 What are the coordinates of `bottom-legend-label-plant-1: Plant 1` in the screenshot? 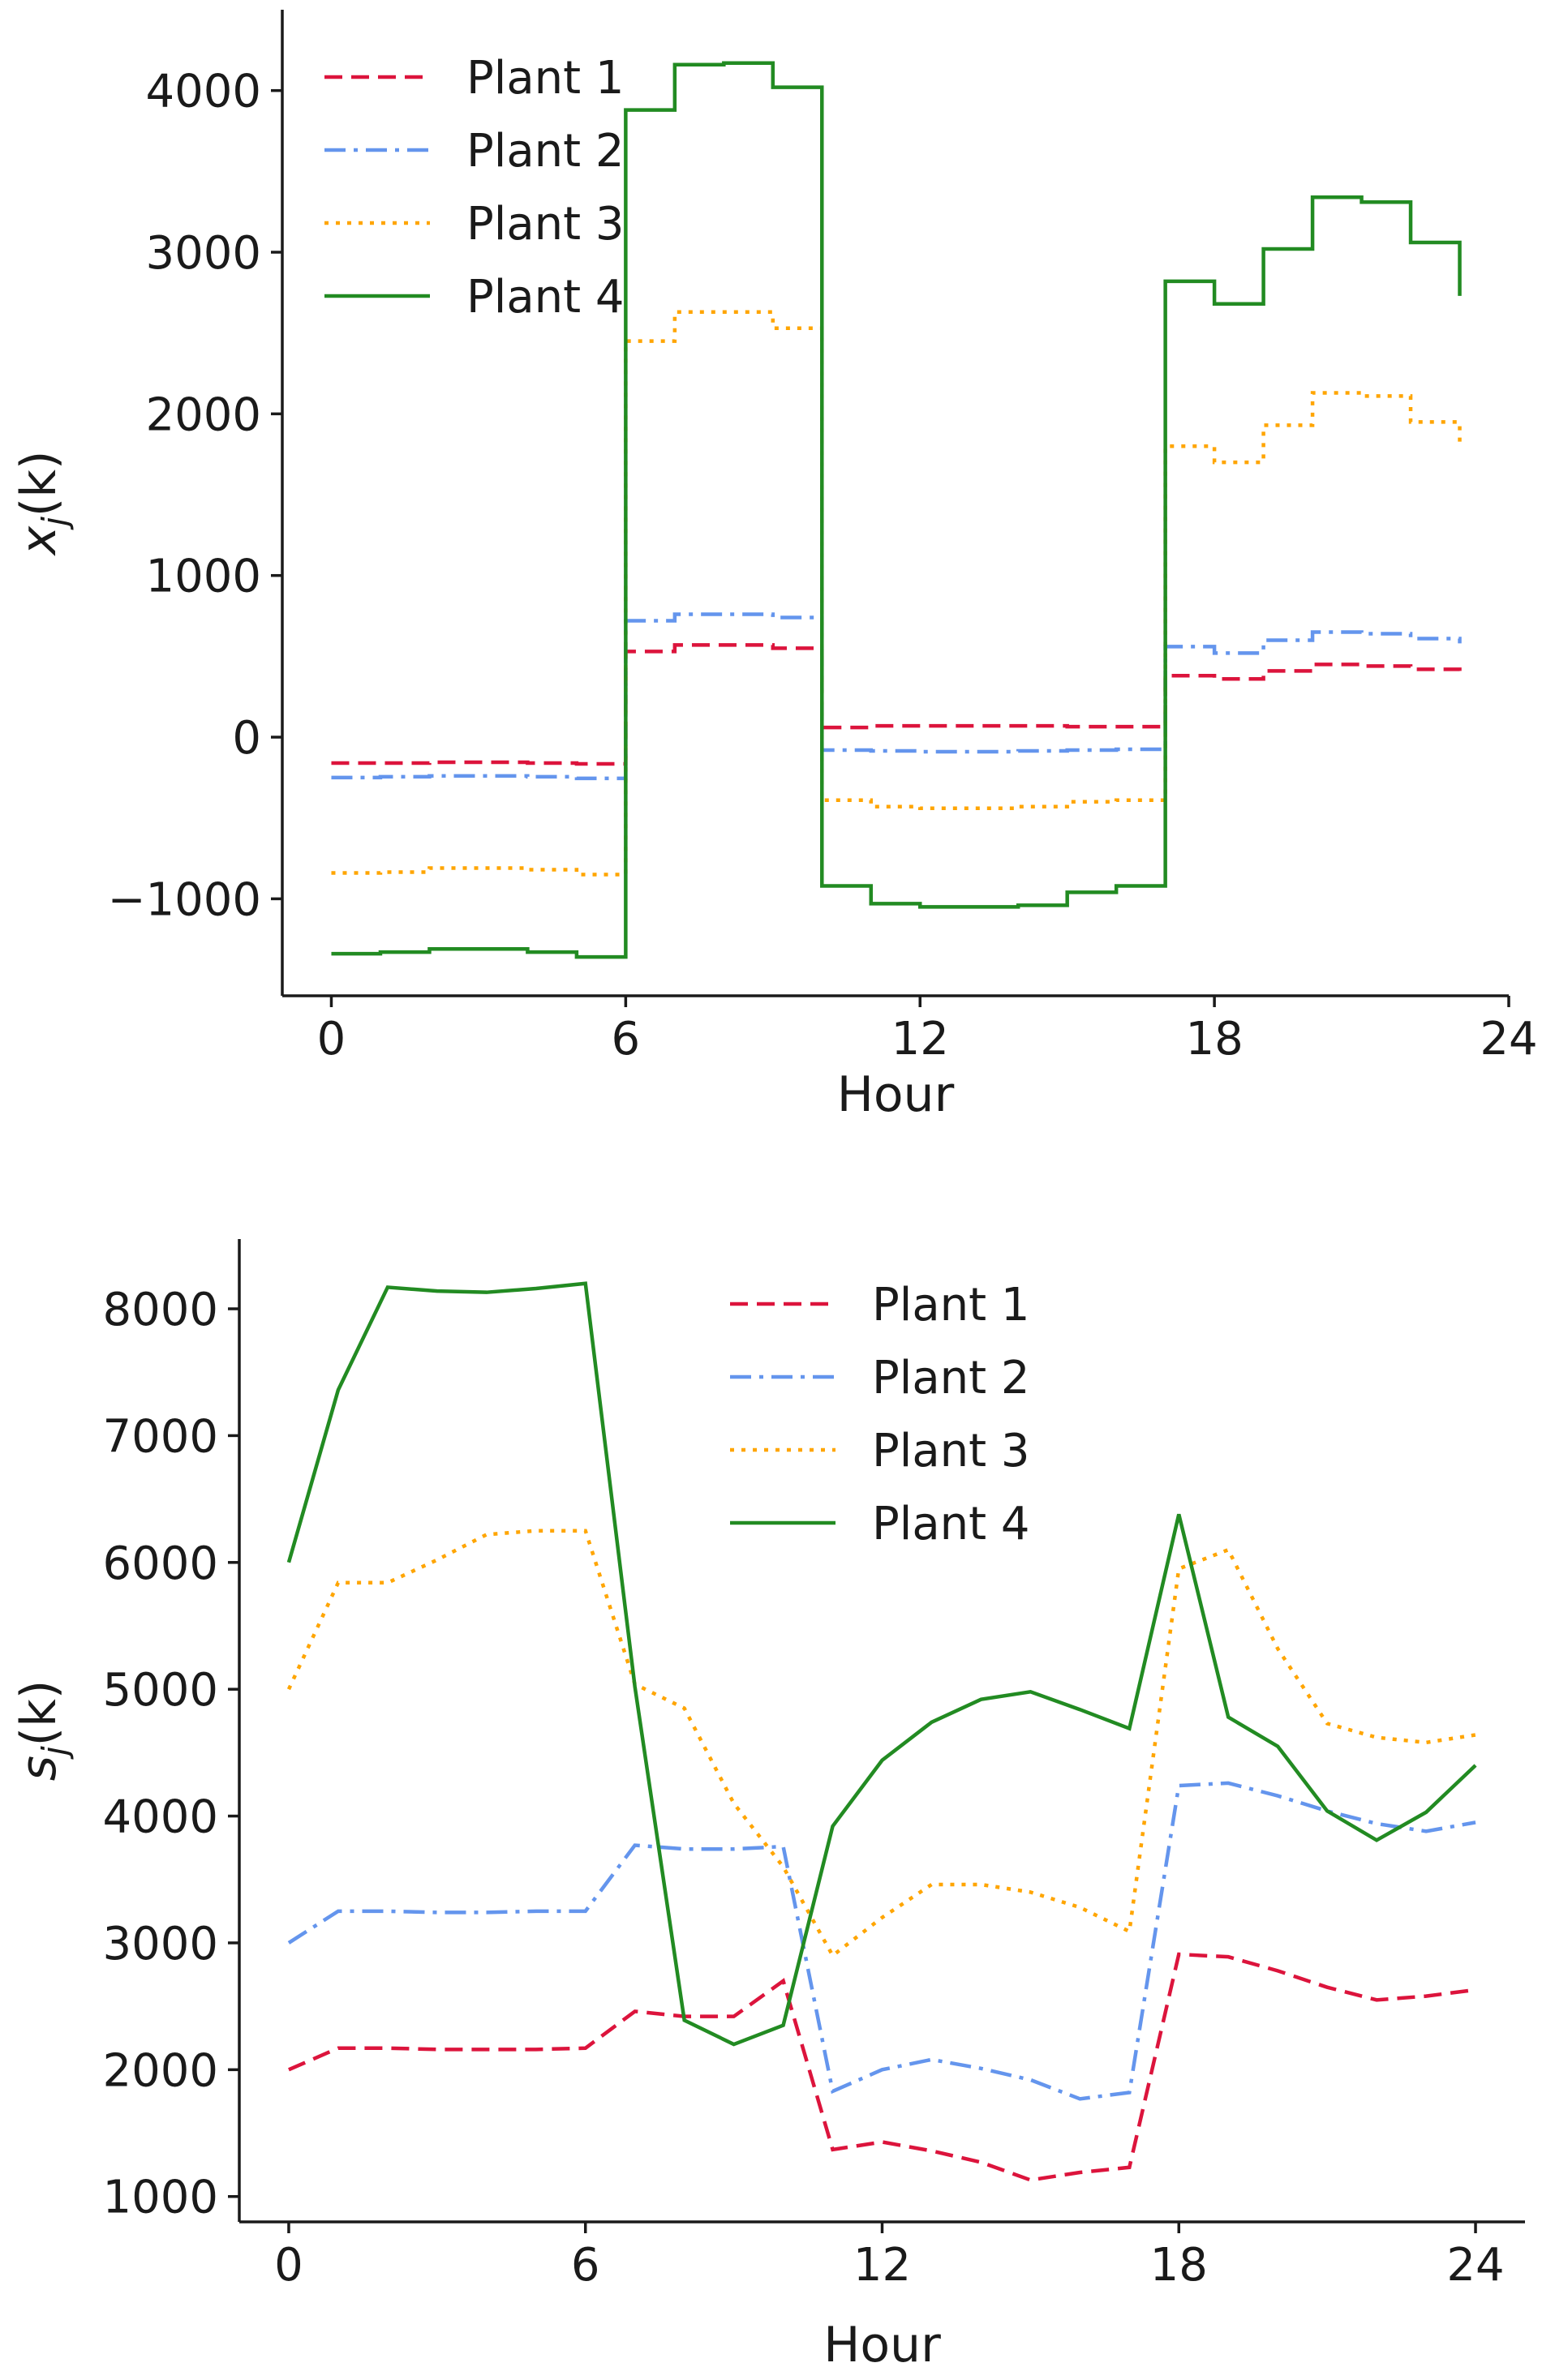 It's located at (951, 1305).